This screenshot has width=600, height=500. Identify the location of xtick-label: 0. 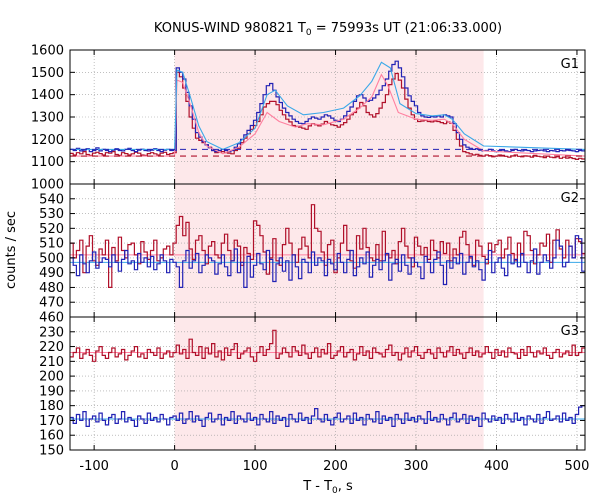
(174, 466).